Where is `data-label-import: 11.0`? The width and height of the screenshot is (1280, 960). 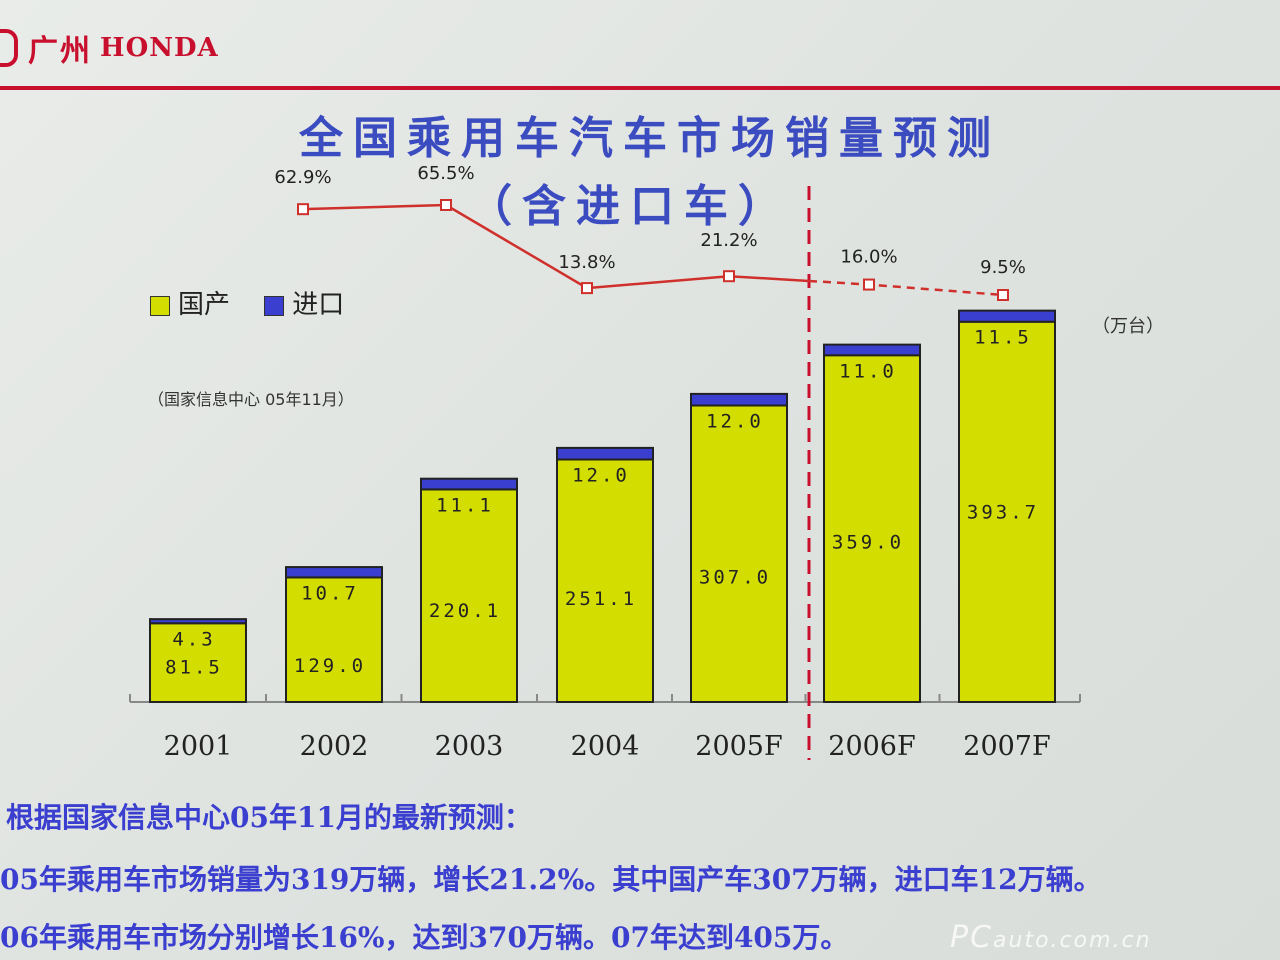
data-label-import: 11.0 is located at coordinates (868, 371).